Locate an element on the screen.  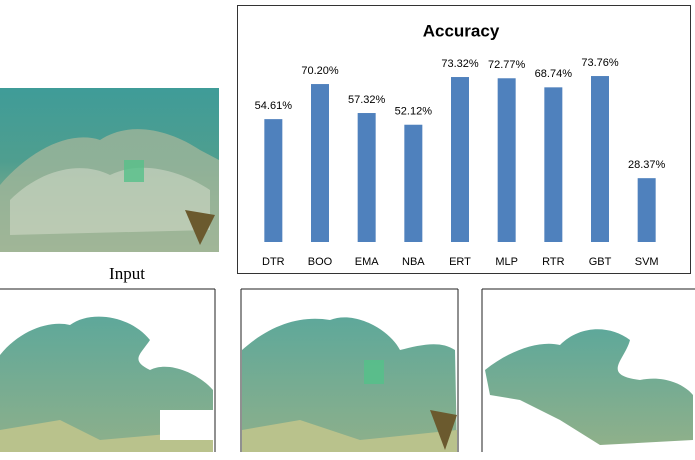
x-tick-label: EMA is located at coordinates (367, 262).